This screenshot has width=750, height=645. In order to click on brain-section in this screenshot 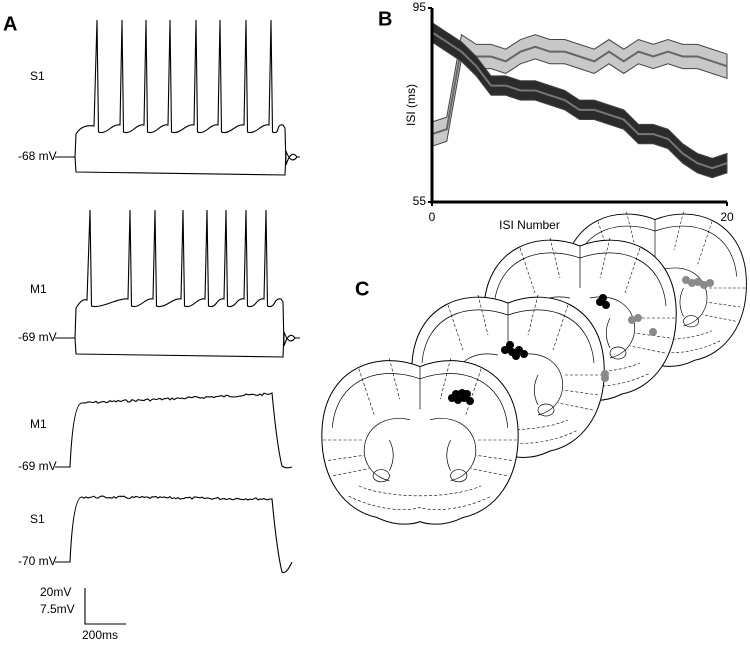, I will do `click(420, 441)`.